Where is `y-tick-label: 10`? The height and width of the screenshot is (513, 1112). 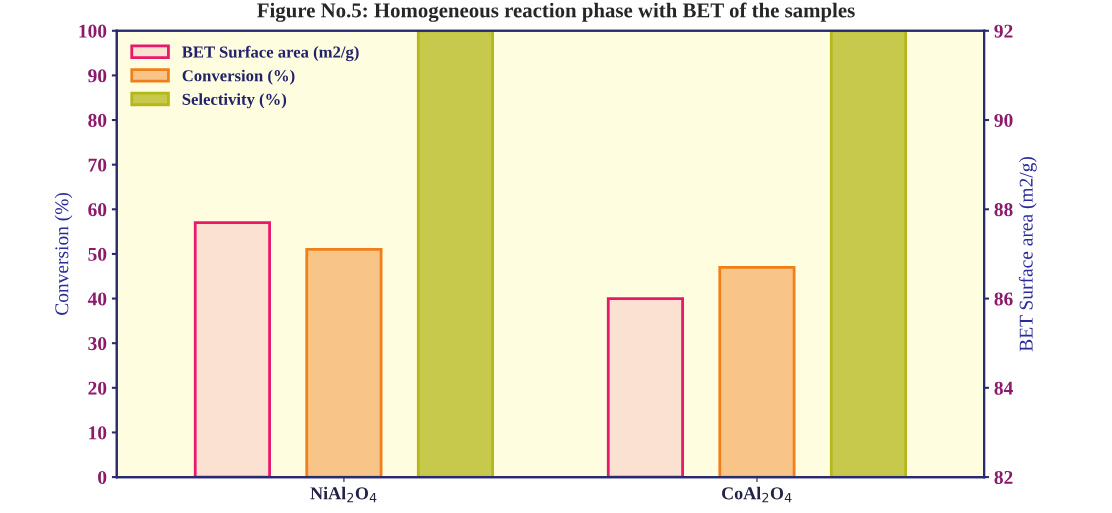
y-tick-label: 10 is located at coordinates (98, 433).